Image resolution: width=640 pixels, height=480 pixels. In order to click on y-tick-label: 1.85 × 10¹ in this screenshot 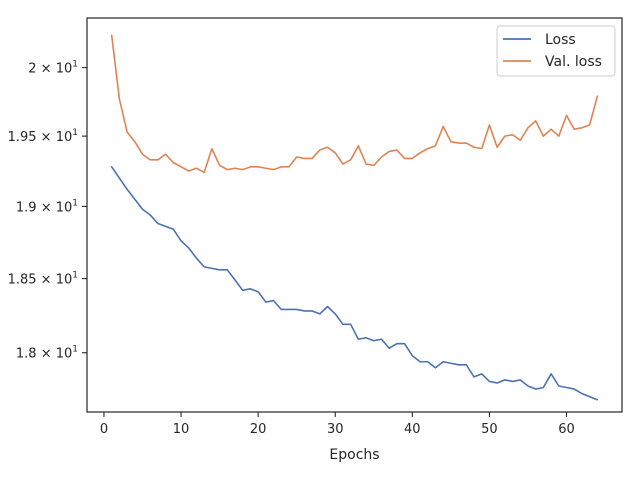, I will do `click(43, 279)`.